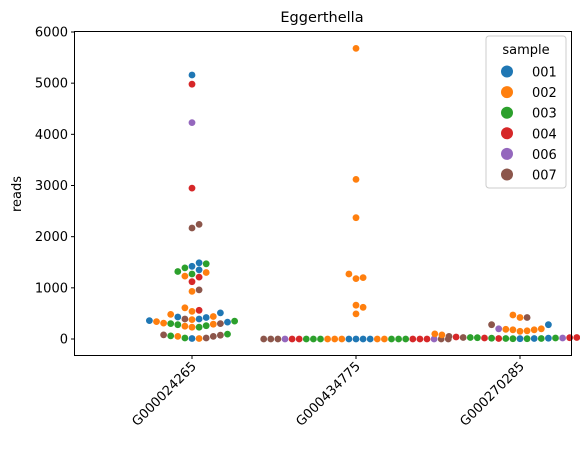  I want to click on y-tick-label: 1000, so click(51, 288).